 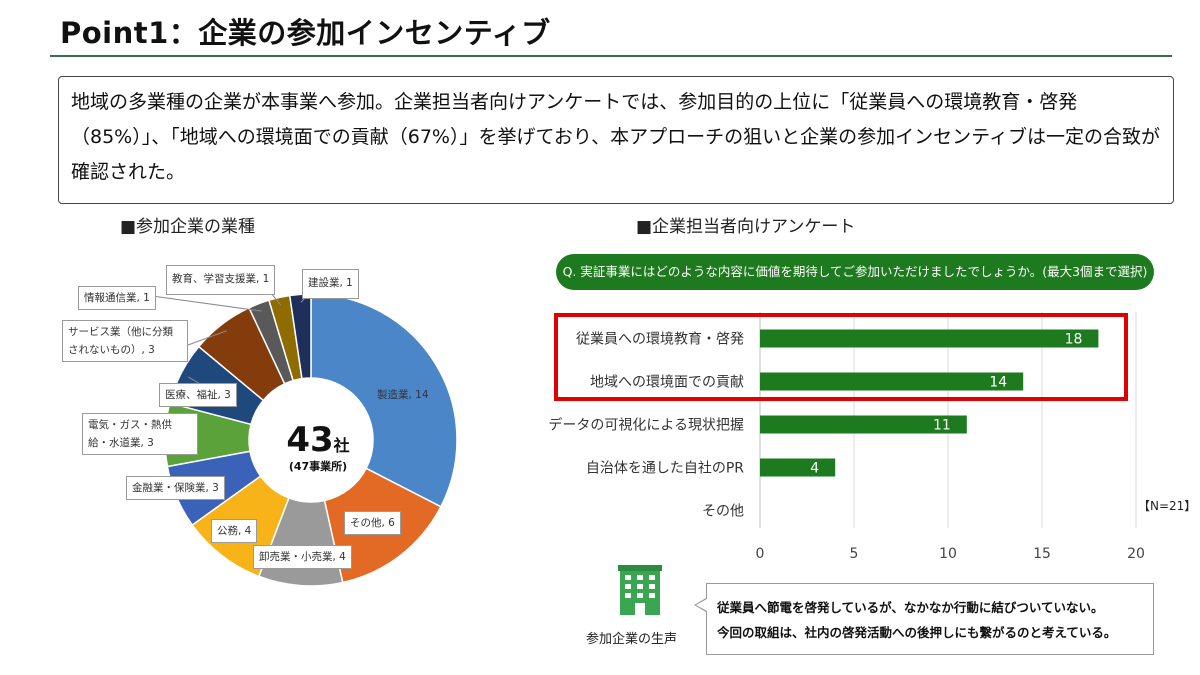 I want to click on total-sites: (47事業所), so click(x=318, y=466).